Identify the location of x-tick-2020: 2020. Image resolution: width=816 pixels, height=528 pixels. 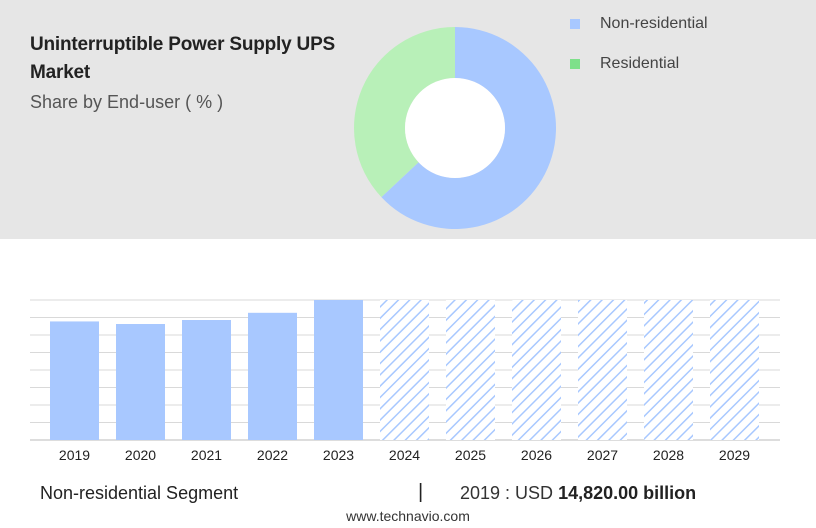
(140, 455).